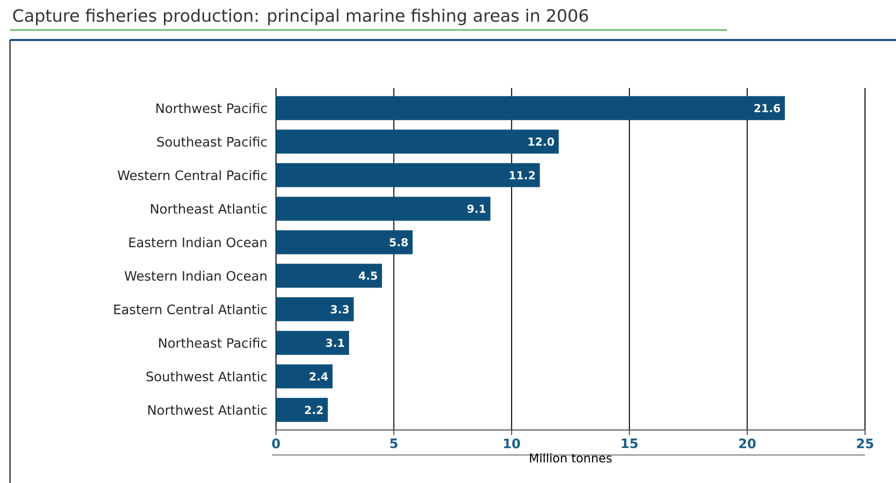 The width and height of the screenshot is (896, 483). Describe the element at coordinates (319, 376) in the screenshot. I see `data-label: 2.4` at that location.